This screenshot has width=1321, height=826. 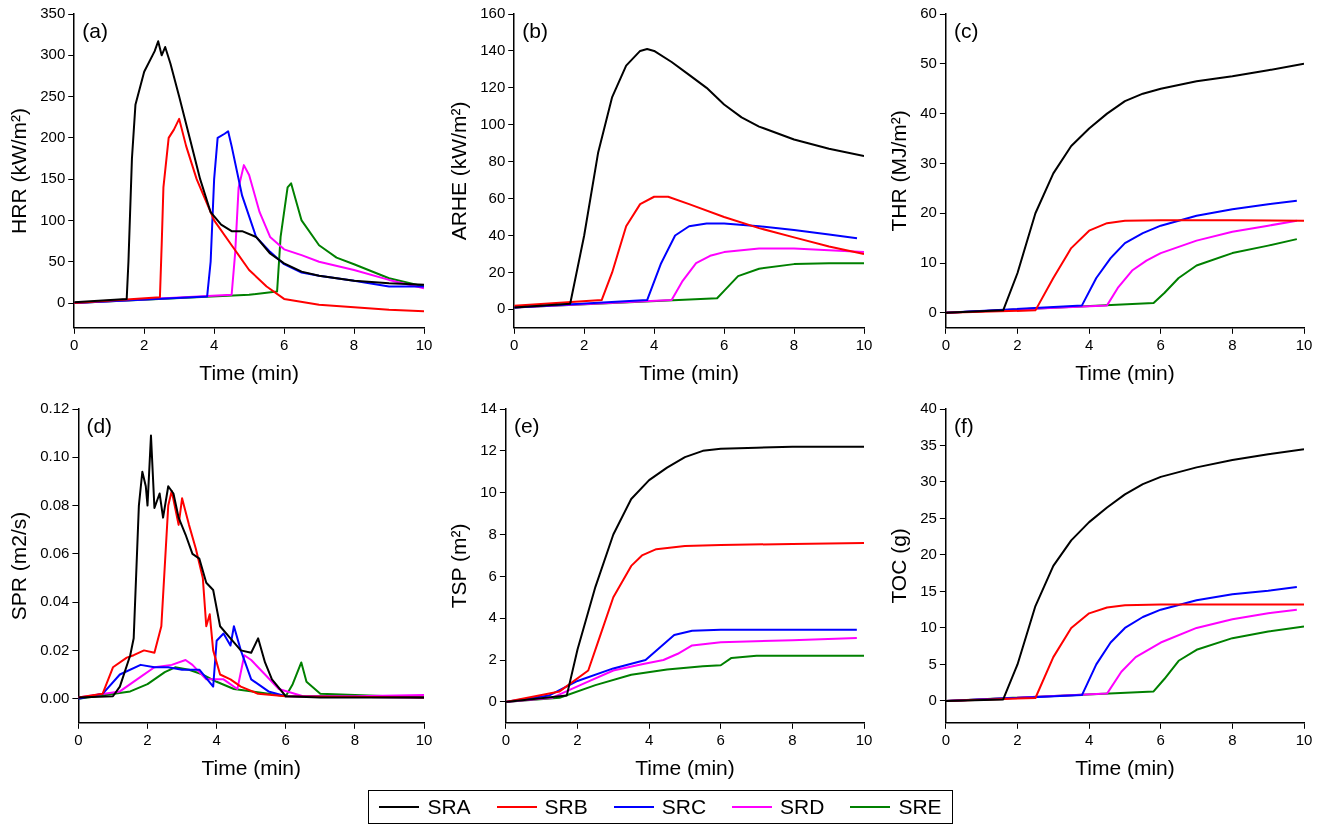 I want to click on y-tick-label: 35, so click(x=928, y=444).